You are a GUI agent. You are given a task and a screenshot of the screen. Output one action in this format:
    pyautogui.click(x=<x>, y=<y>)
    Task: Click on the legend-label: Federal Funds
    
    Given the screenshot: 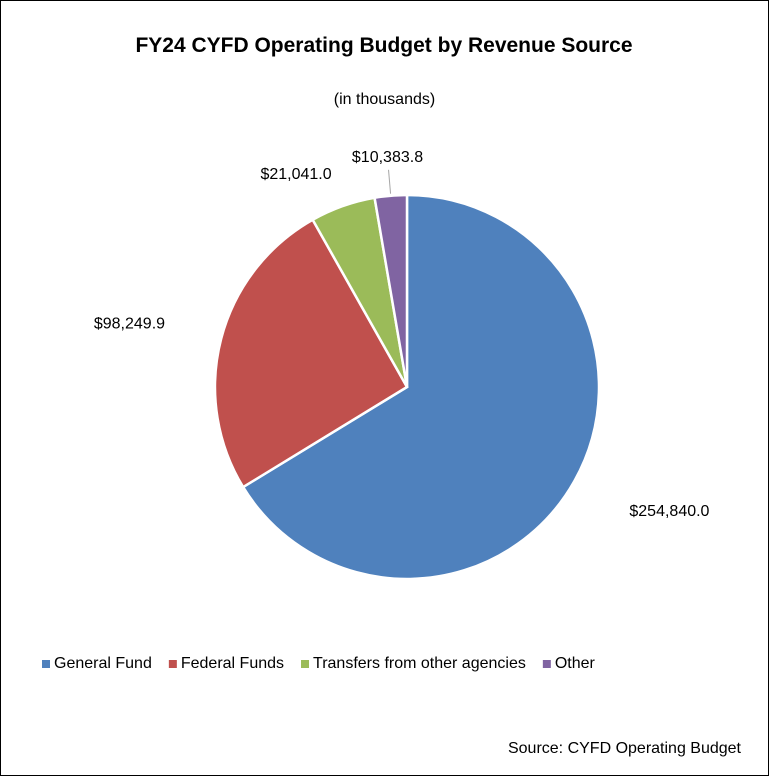 What is the action you would take?
    pyautogui.click(x=232, y=663)
    